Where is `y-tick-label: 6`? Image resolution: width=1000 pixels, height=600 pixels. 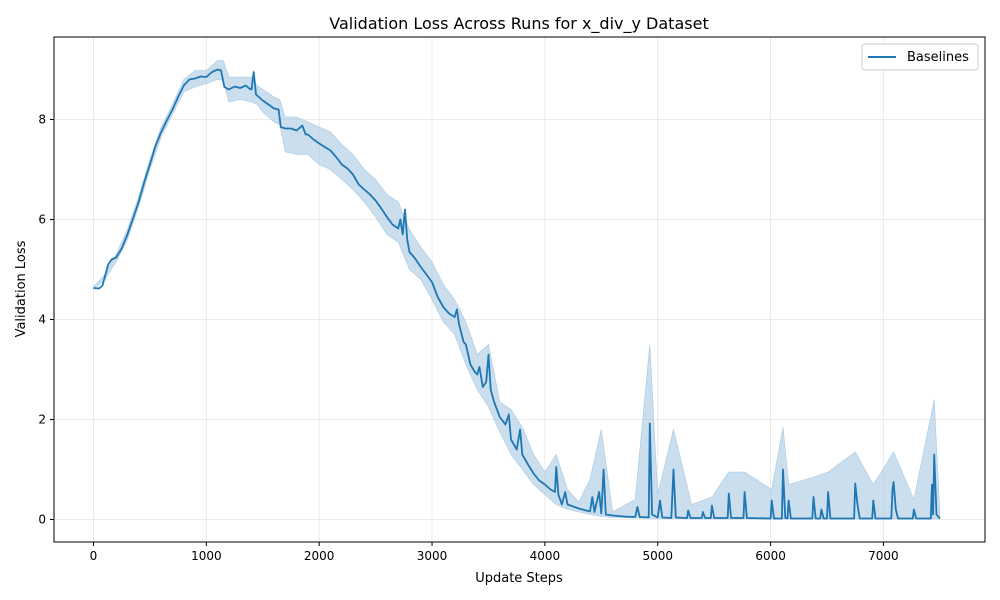
y-tick-label: 6 is located at coordinates (42, 220).